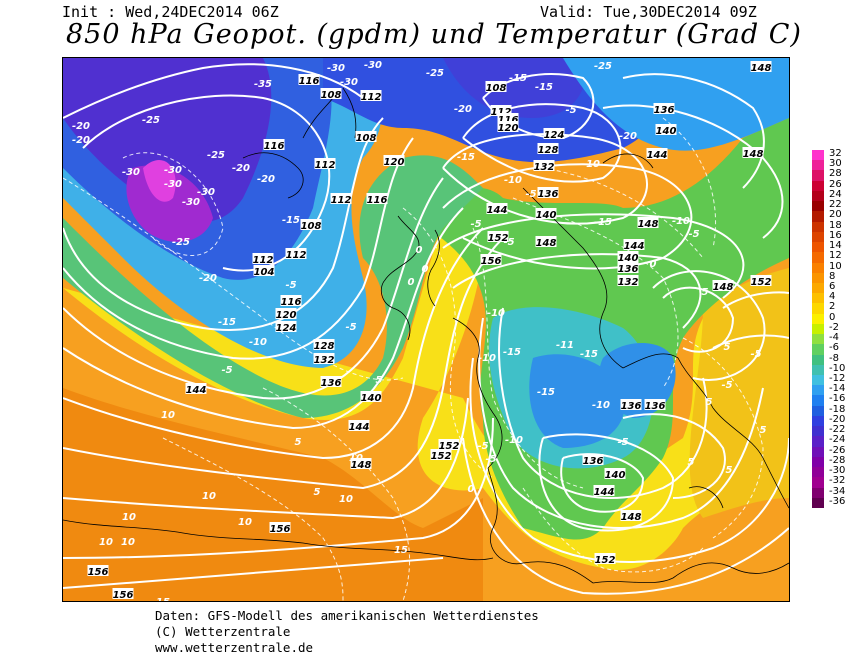 The image size is (850, 657). I want to click on legend-label: 28, so click(835, 174).